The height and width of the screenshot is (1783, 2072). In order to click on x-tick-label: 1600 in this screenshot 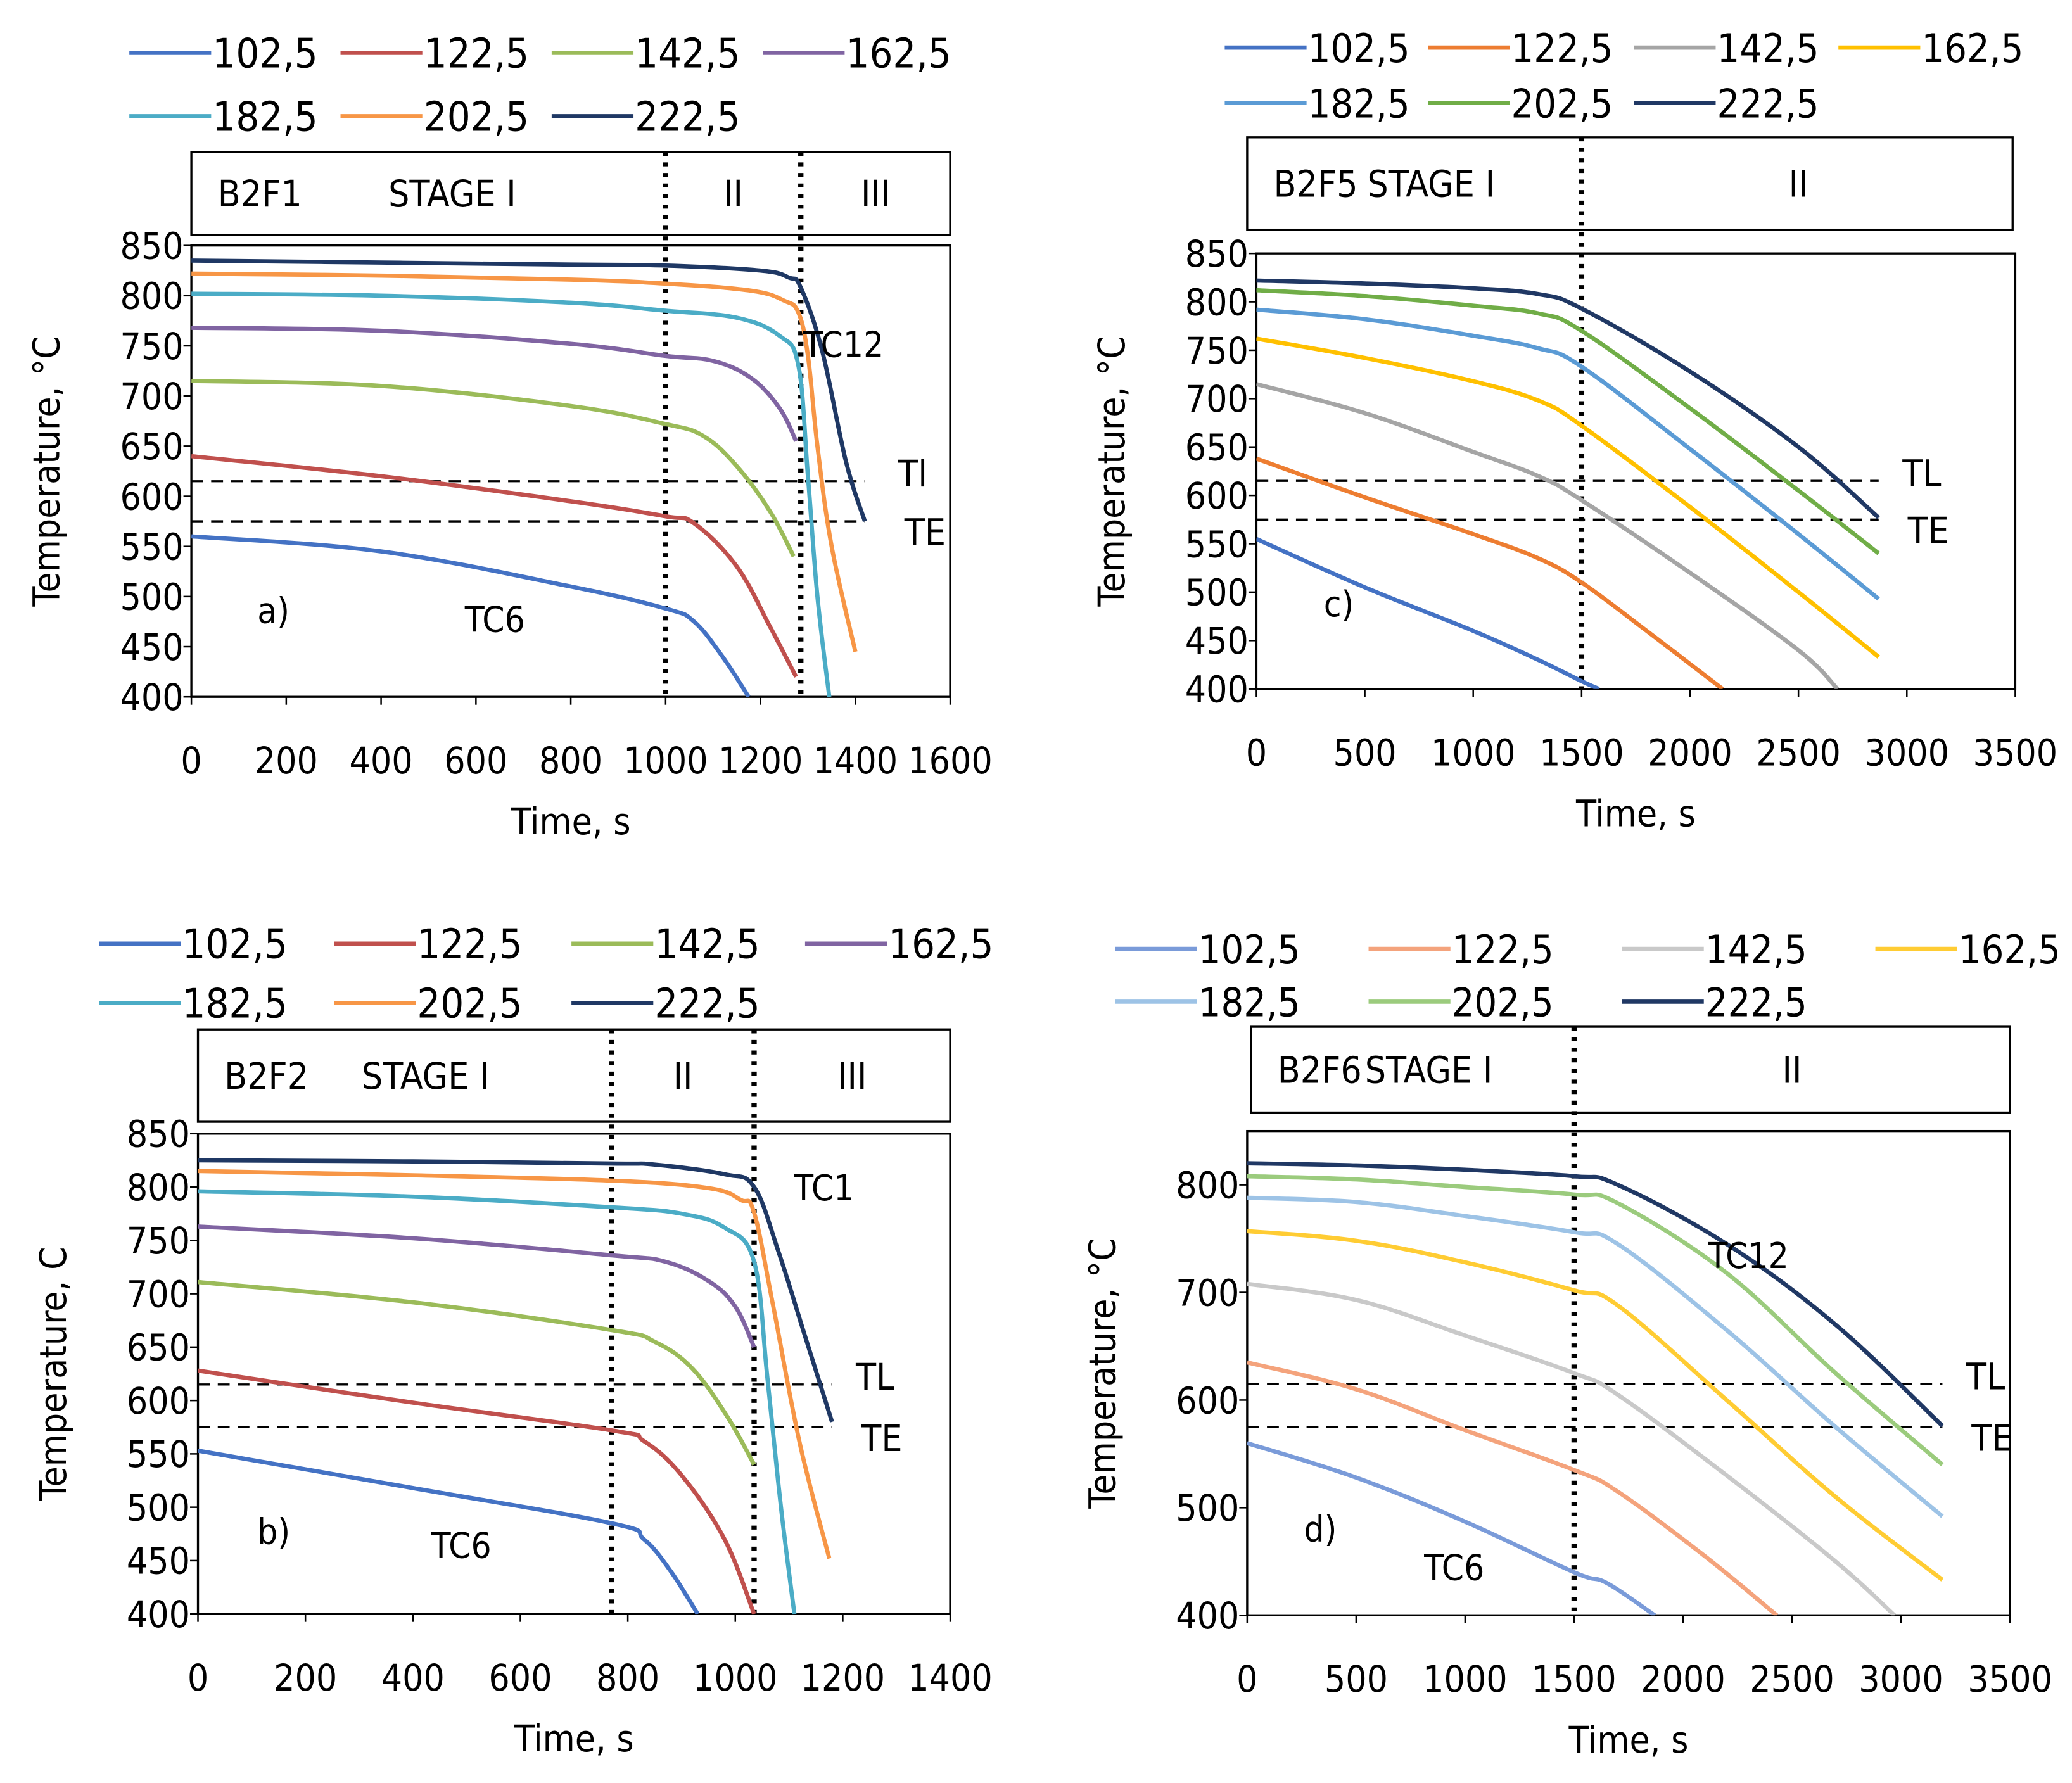, I will do `click(951, 760)`.